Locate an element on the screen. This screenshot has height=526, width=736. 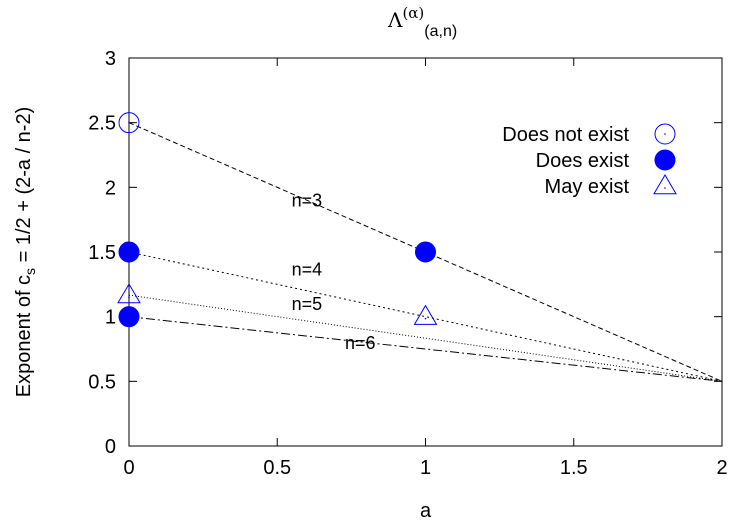
y-tick-label: 1.5 is located at coordinates (102, 253).